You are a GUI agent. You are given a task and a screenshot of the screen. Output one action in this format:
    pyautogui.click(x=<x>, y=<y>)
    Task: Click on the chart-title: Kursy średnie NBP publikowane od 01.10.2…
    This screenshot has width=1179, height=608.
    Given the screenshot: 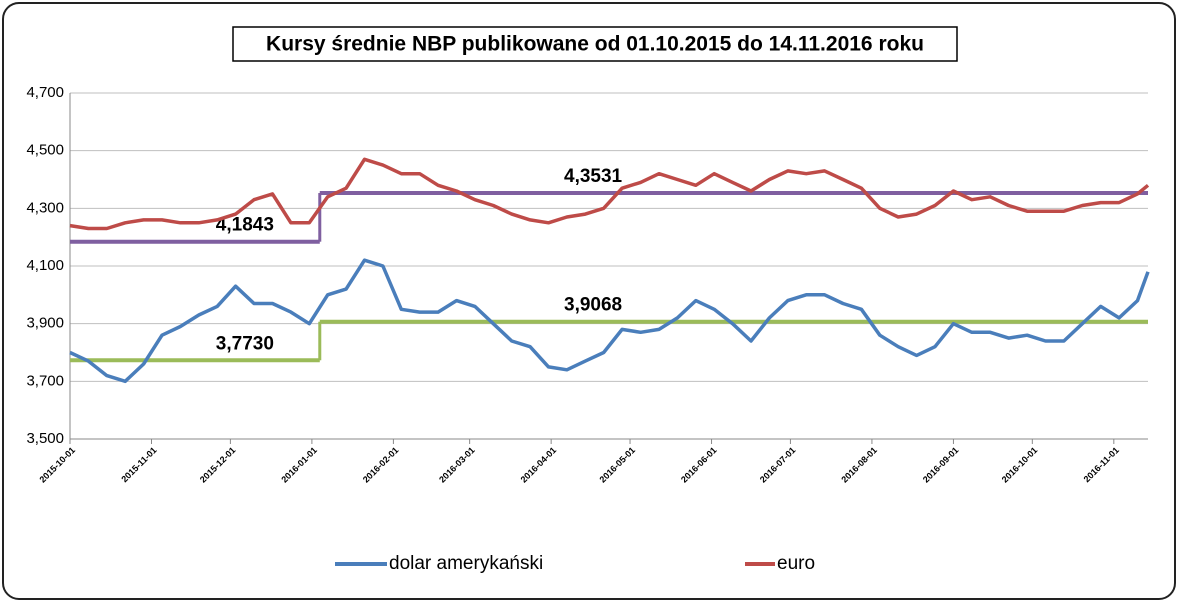 What is the action you would take?
    pyautogui.click(x=595, y=44)
    